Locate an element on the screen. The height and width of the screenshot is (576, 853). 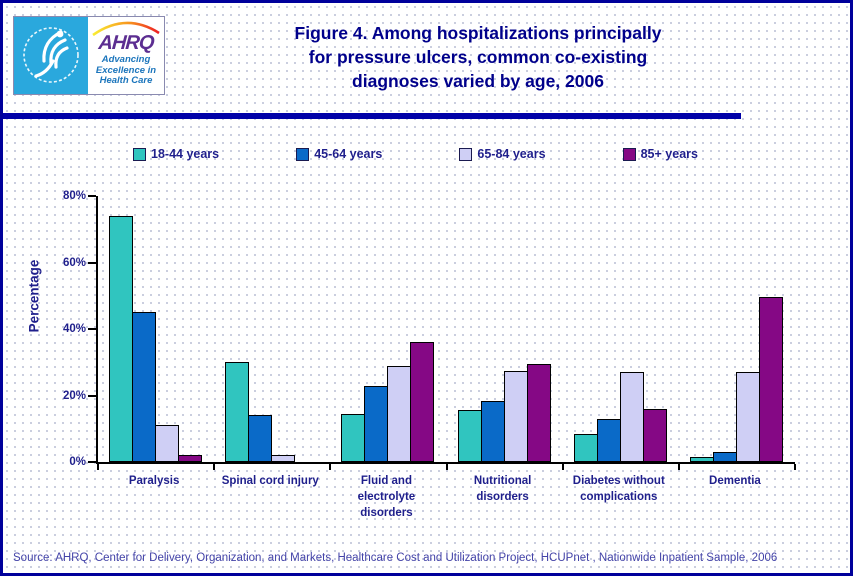
x-category-label-4: Diabetes without complications is located at coordinates (618, 489).